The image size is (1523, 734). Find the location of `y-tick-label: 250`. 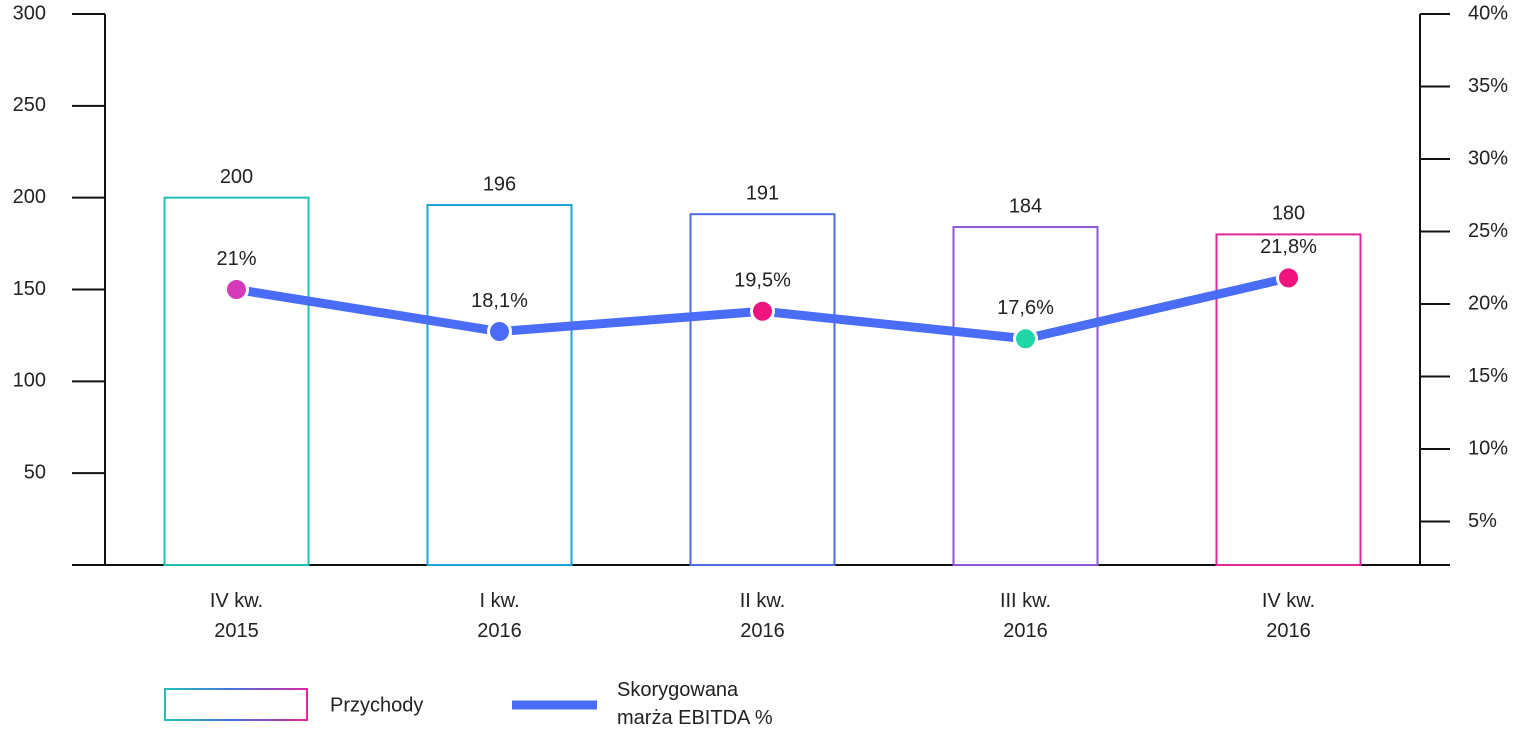

y-tick-label: 250 is located at coordinates (29, 105).